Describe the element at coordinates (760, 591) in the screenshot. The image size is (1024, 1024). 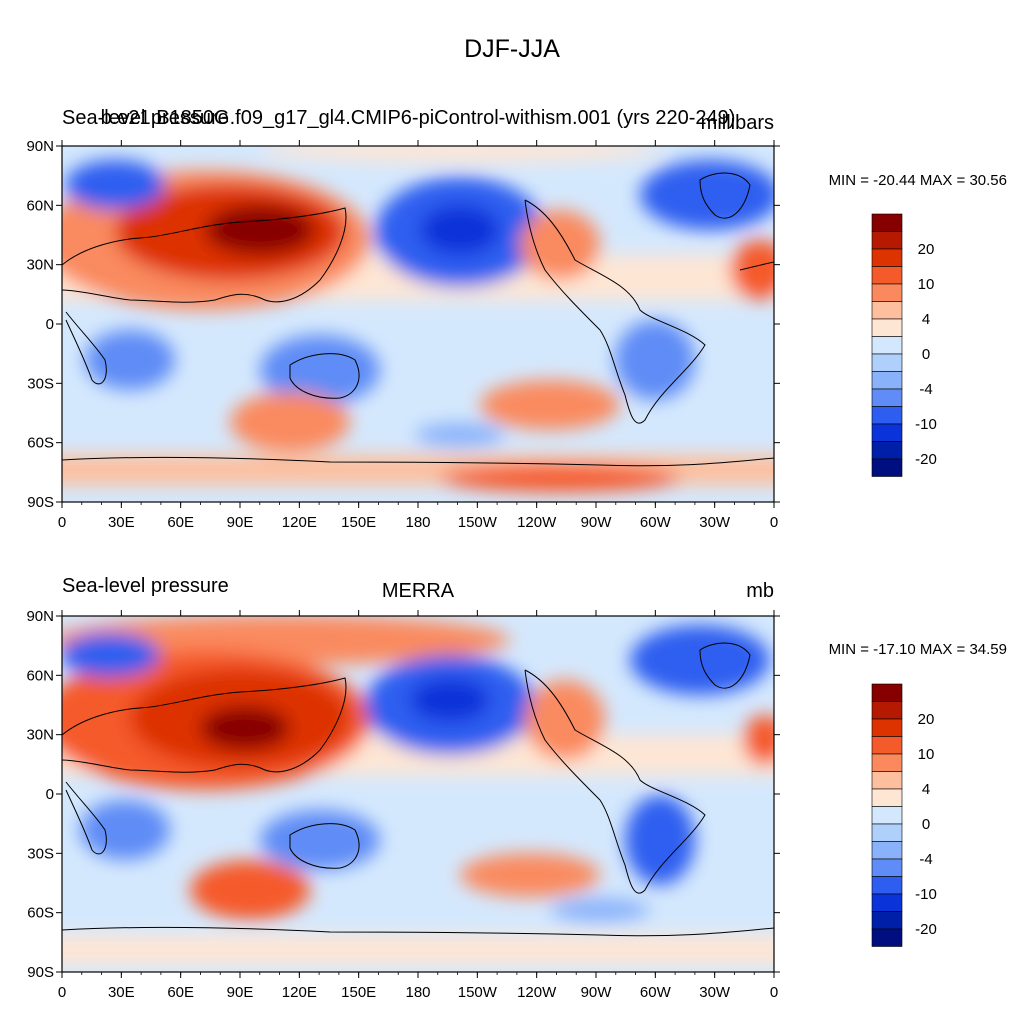
I see `panel-right-title: mb` at that location.